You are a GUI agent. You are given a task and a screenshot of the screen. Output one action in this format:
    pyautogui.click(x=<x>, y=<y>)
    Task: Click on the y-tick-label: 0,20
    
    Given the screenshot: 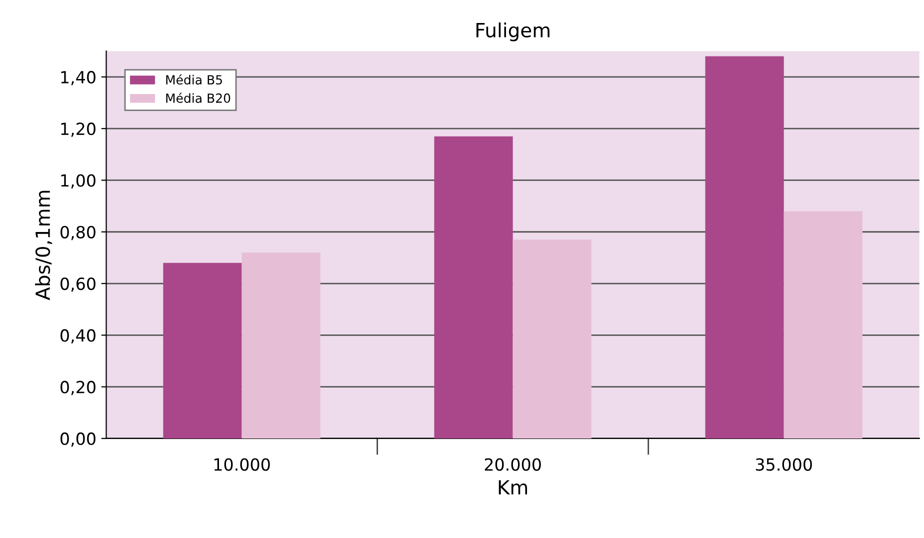 What is the action you would take?
    pyautogui.click(x=78, y=388)
    